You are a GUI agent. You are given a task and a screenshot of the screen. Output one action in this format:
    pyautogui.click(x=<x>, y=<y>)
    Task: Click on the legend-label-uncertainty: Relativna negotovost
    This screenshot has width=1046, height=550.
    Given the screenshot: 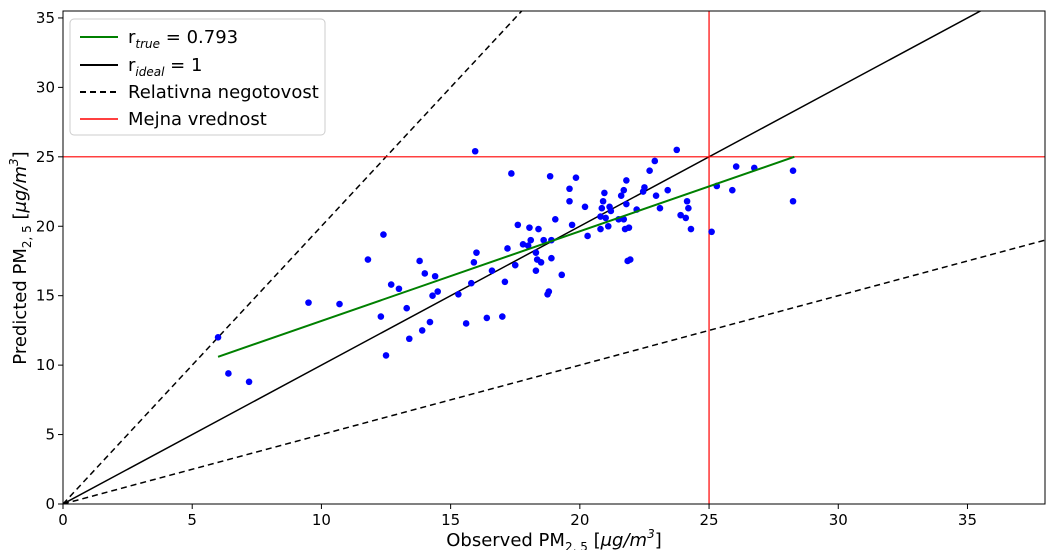 What is the action you would take?
    pyautogui.click(x=223, y=92)
    